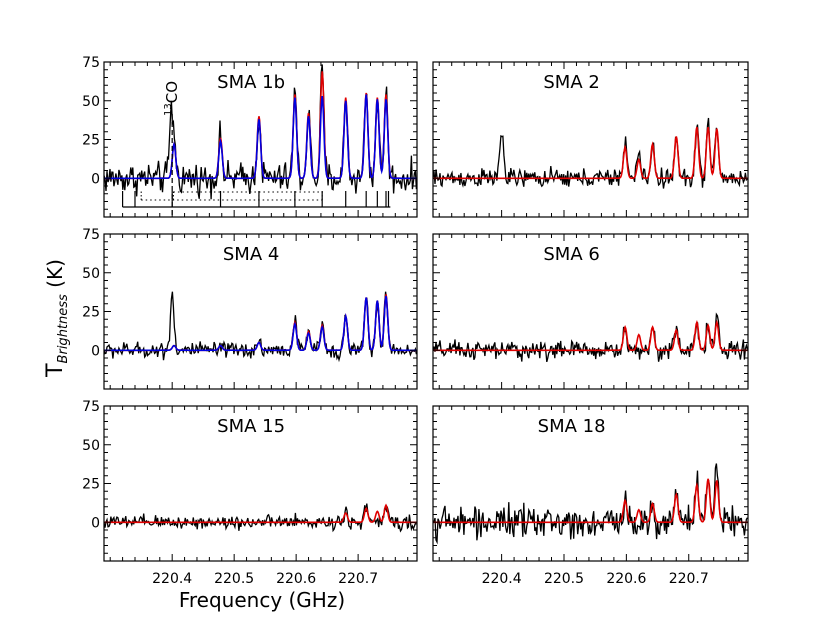 The image size is (830, 630). Describe the element at coordinates (55, 370) in the screenshot. I see `y-axis-label-main: T` at that location.